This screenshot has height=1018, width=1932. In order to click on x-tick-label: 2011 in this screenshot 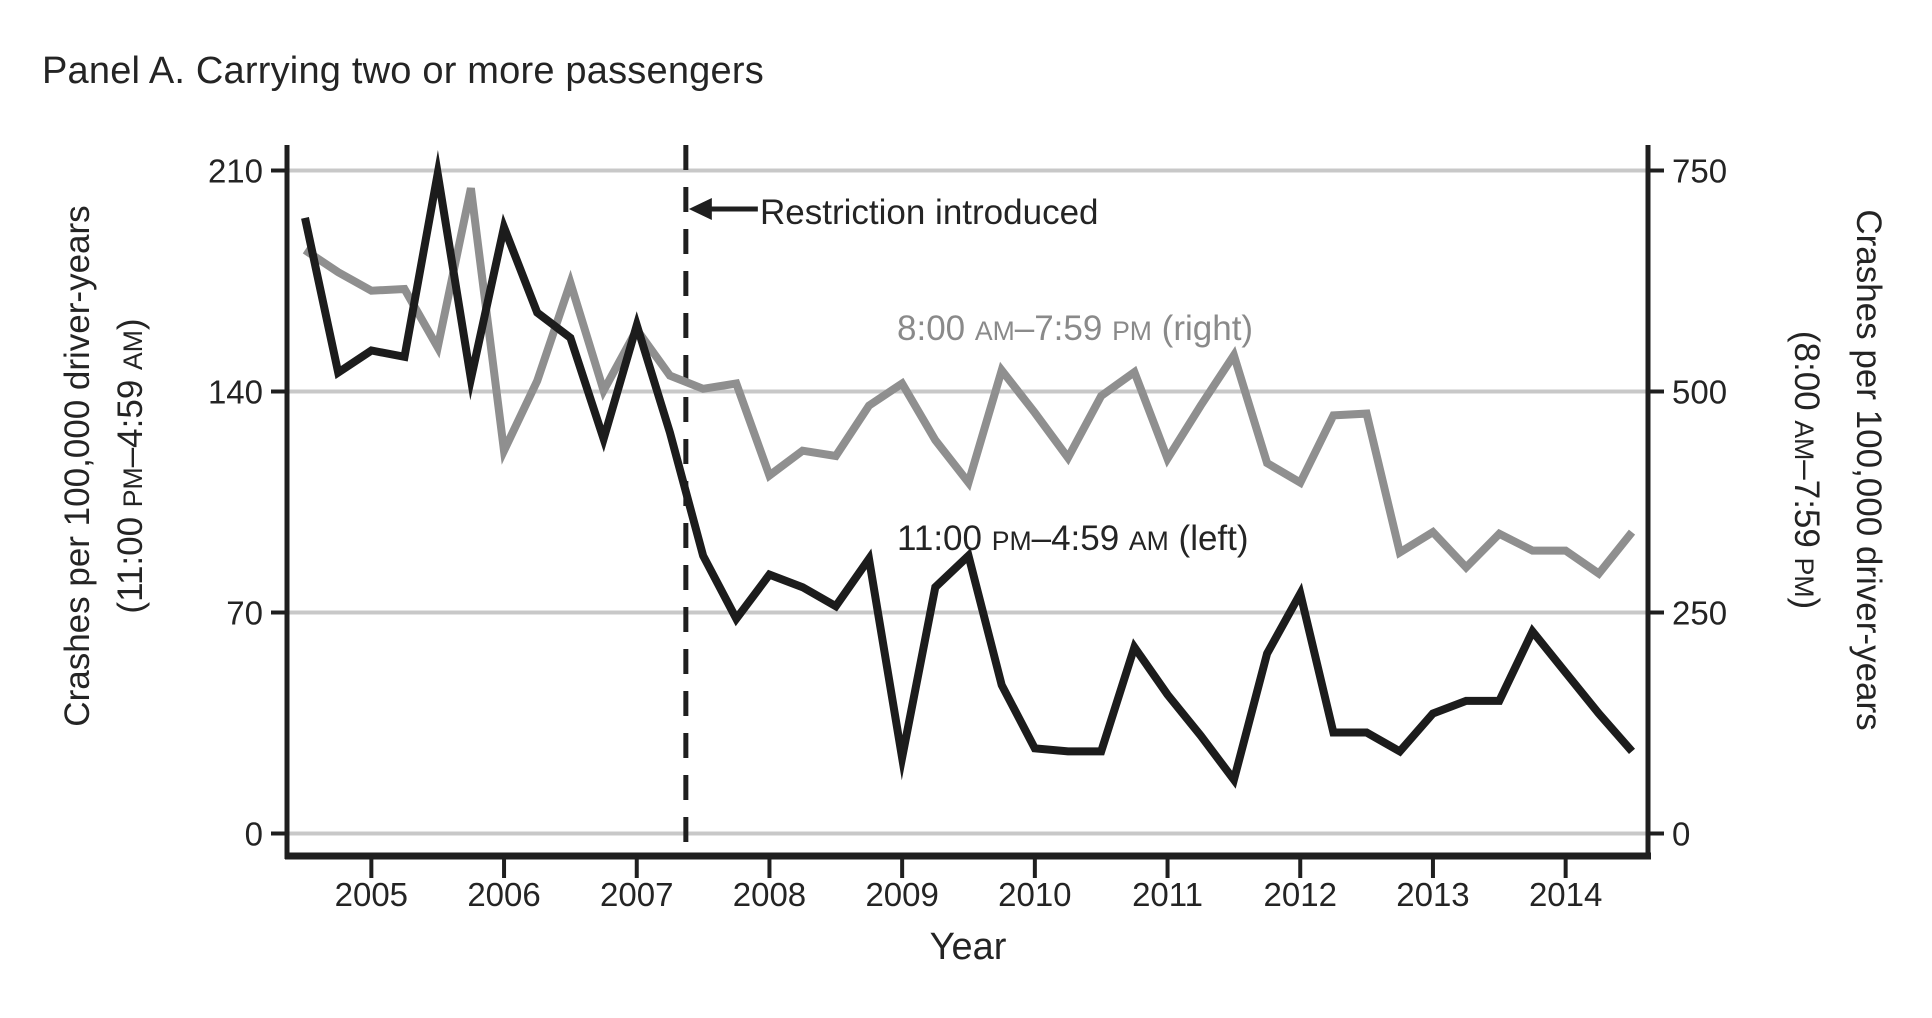, I will do `click(1167, 894)`.